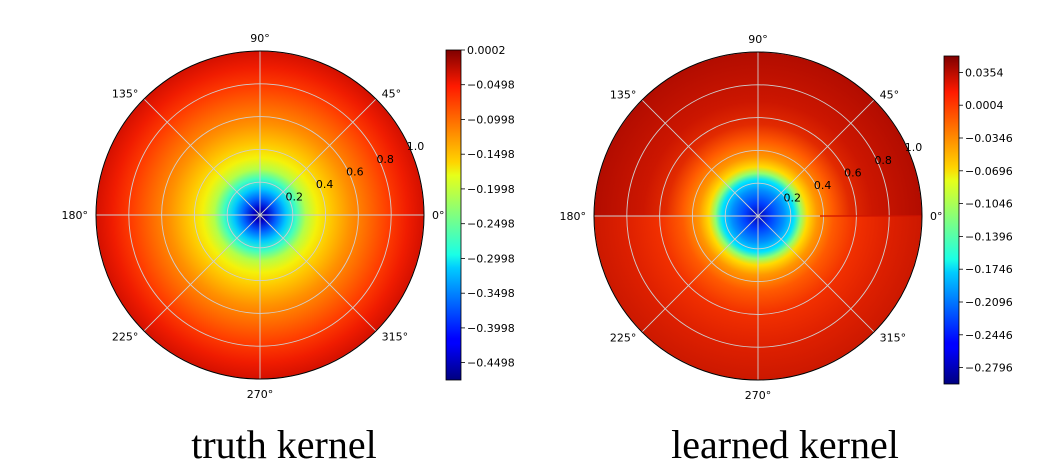 The image size is (1064, 472). I want to click on learned-cb-ticklabel-4: −0.1046, so click(989, 204).